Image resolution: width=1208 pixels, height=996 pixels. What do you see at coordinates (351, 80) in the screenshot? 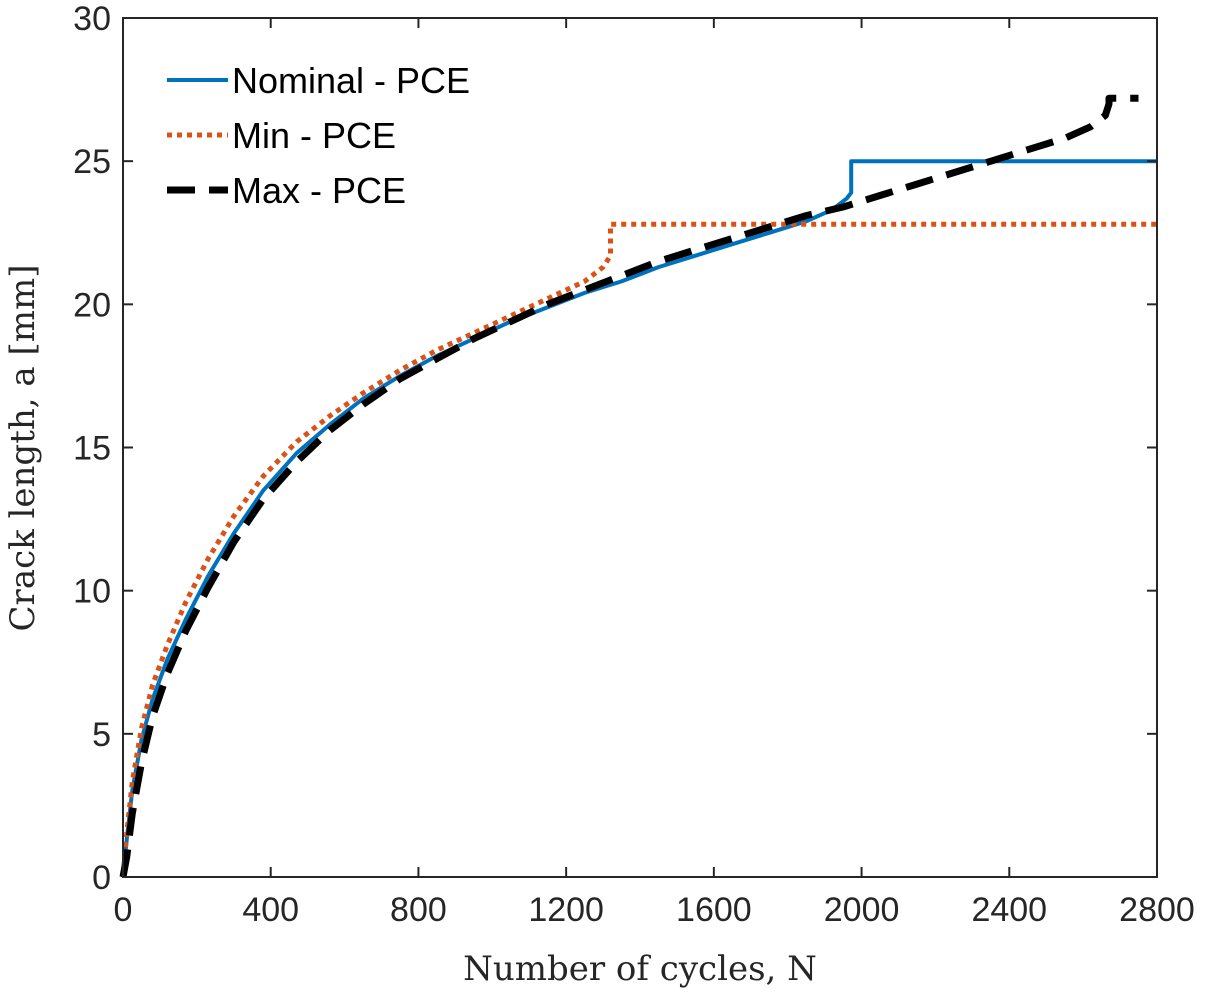
I see `legend-label-1: Nominal - PCE` at bounding box center [351, 80].